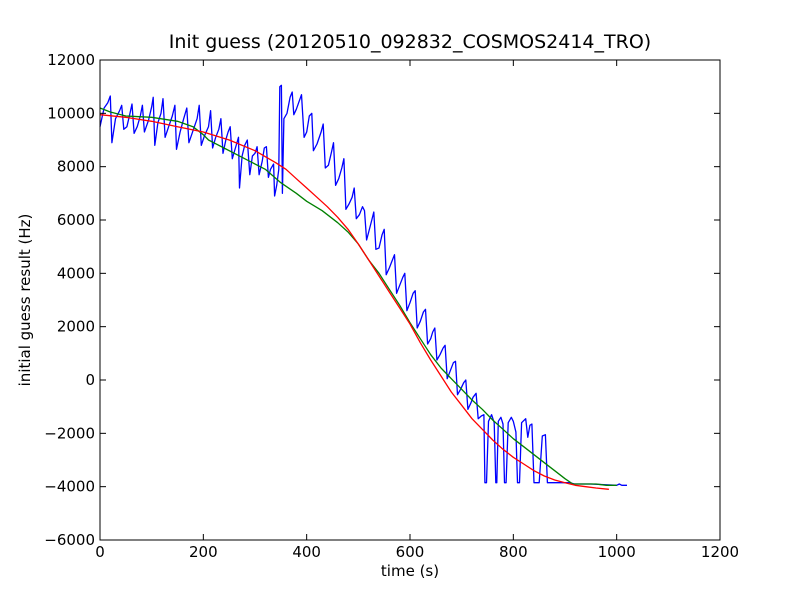 This screenshot has width=800, height=600. Describe the element at coordinates (69, 487) in the screenshot. I see `y-tick-label: −4000` at that location.